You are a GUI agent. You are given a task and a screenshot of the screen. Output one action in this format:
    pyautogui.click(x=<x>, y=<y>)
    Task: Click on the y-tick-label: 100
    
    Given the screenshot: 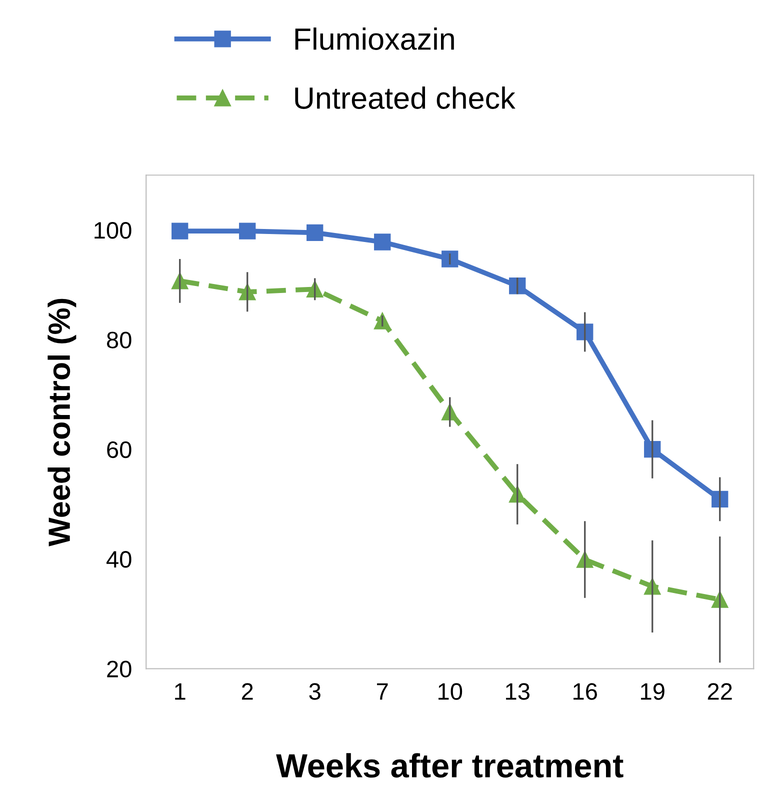 What is the action you would take?
    pyautogui.click(x=113, y=230)
    